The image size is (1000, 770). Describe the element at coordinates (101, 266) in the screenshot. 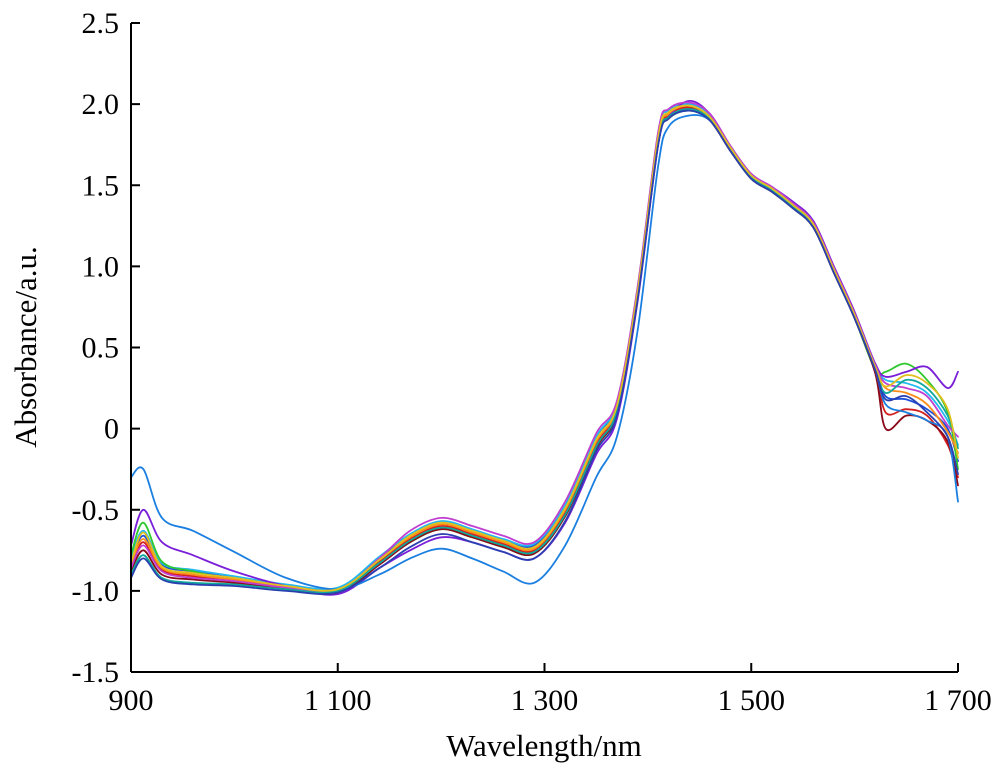

I see `y-tick-label: 1.0` at that location.